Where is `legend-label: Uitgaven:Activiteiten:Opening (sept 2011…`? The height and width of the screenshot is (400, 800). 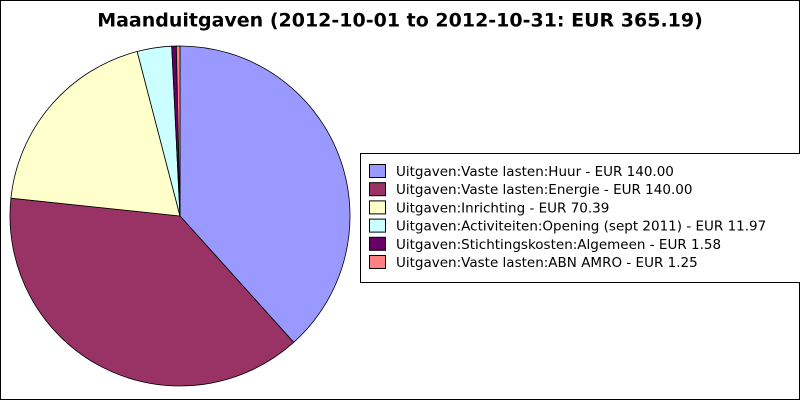
legend-label: Uitgaven:Activiteiten:Opening (sept 2011… is located at coordinates (581, 227).